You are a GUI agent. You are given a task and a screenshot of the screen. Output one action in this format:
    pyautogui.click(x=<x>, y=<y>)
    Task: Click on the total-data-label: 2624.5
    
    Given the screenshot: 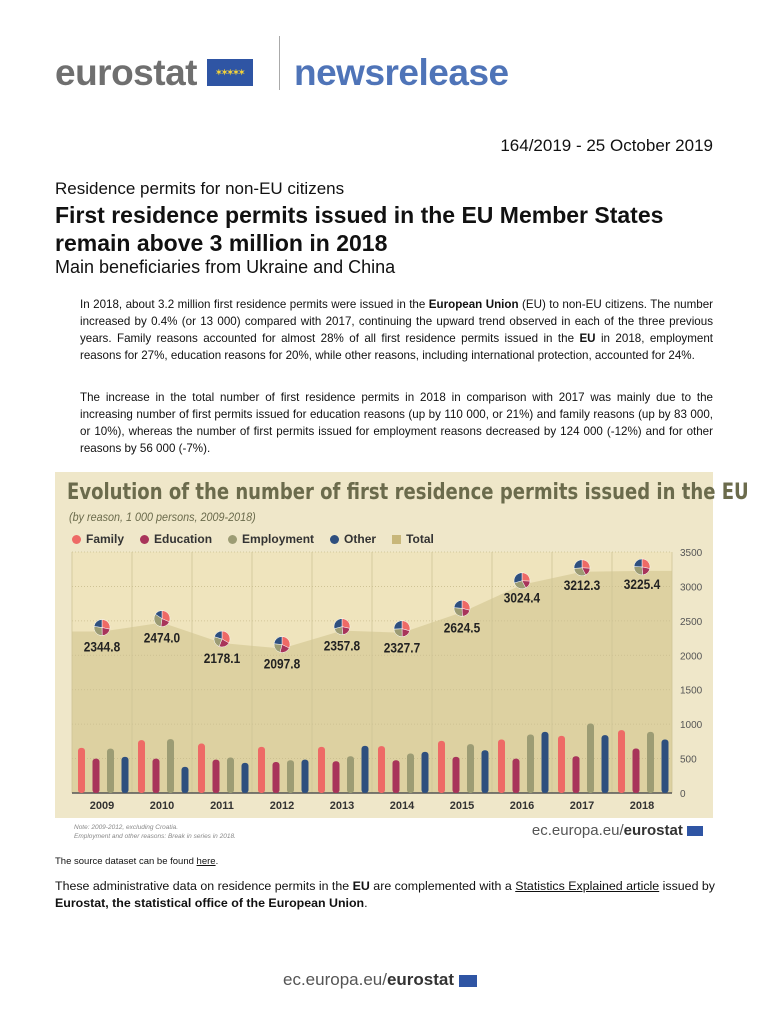 What is the action you would take?
    pyautogui.click(x=462, y=627)
    